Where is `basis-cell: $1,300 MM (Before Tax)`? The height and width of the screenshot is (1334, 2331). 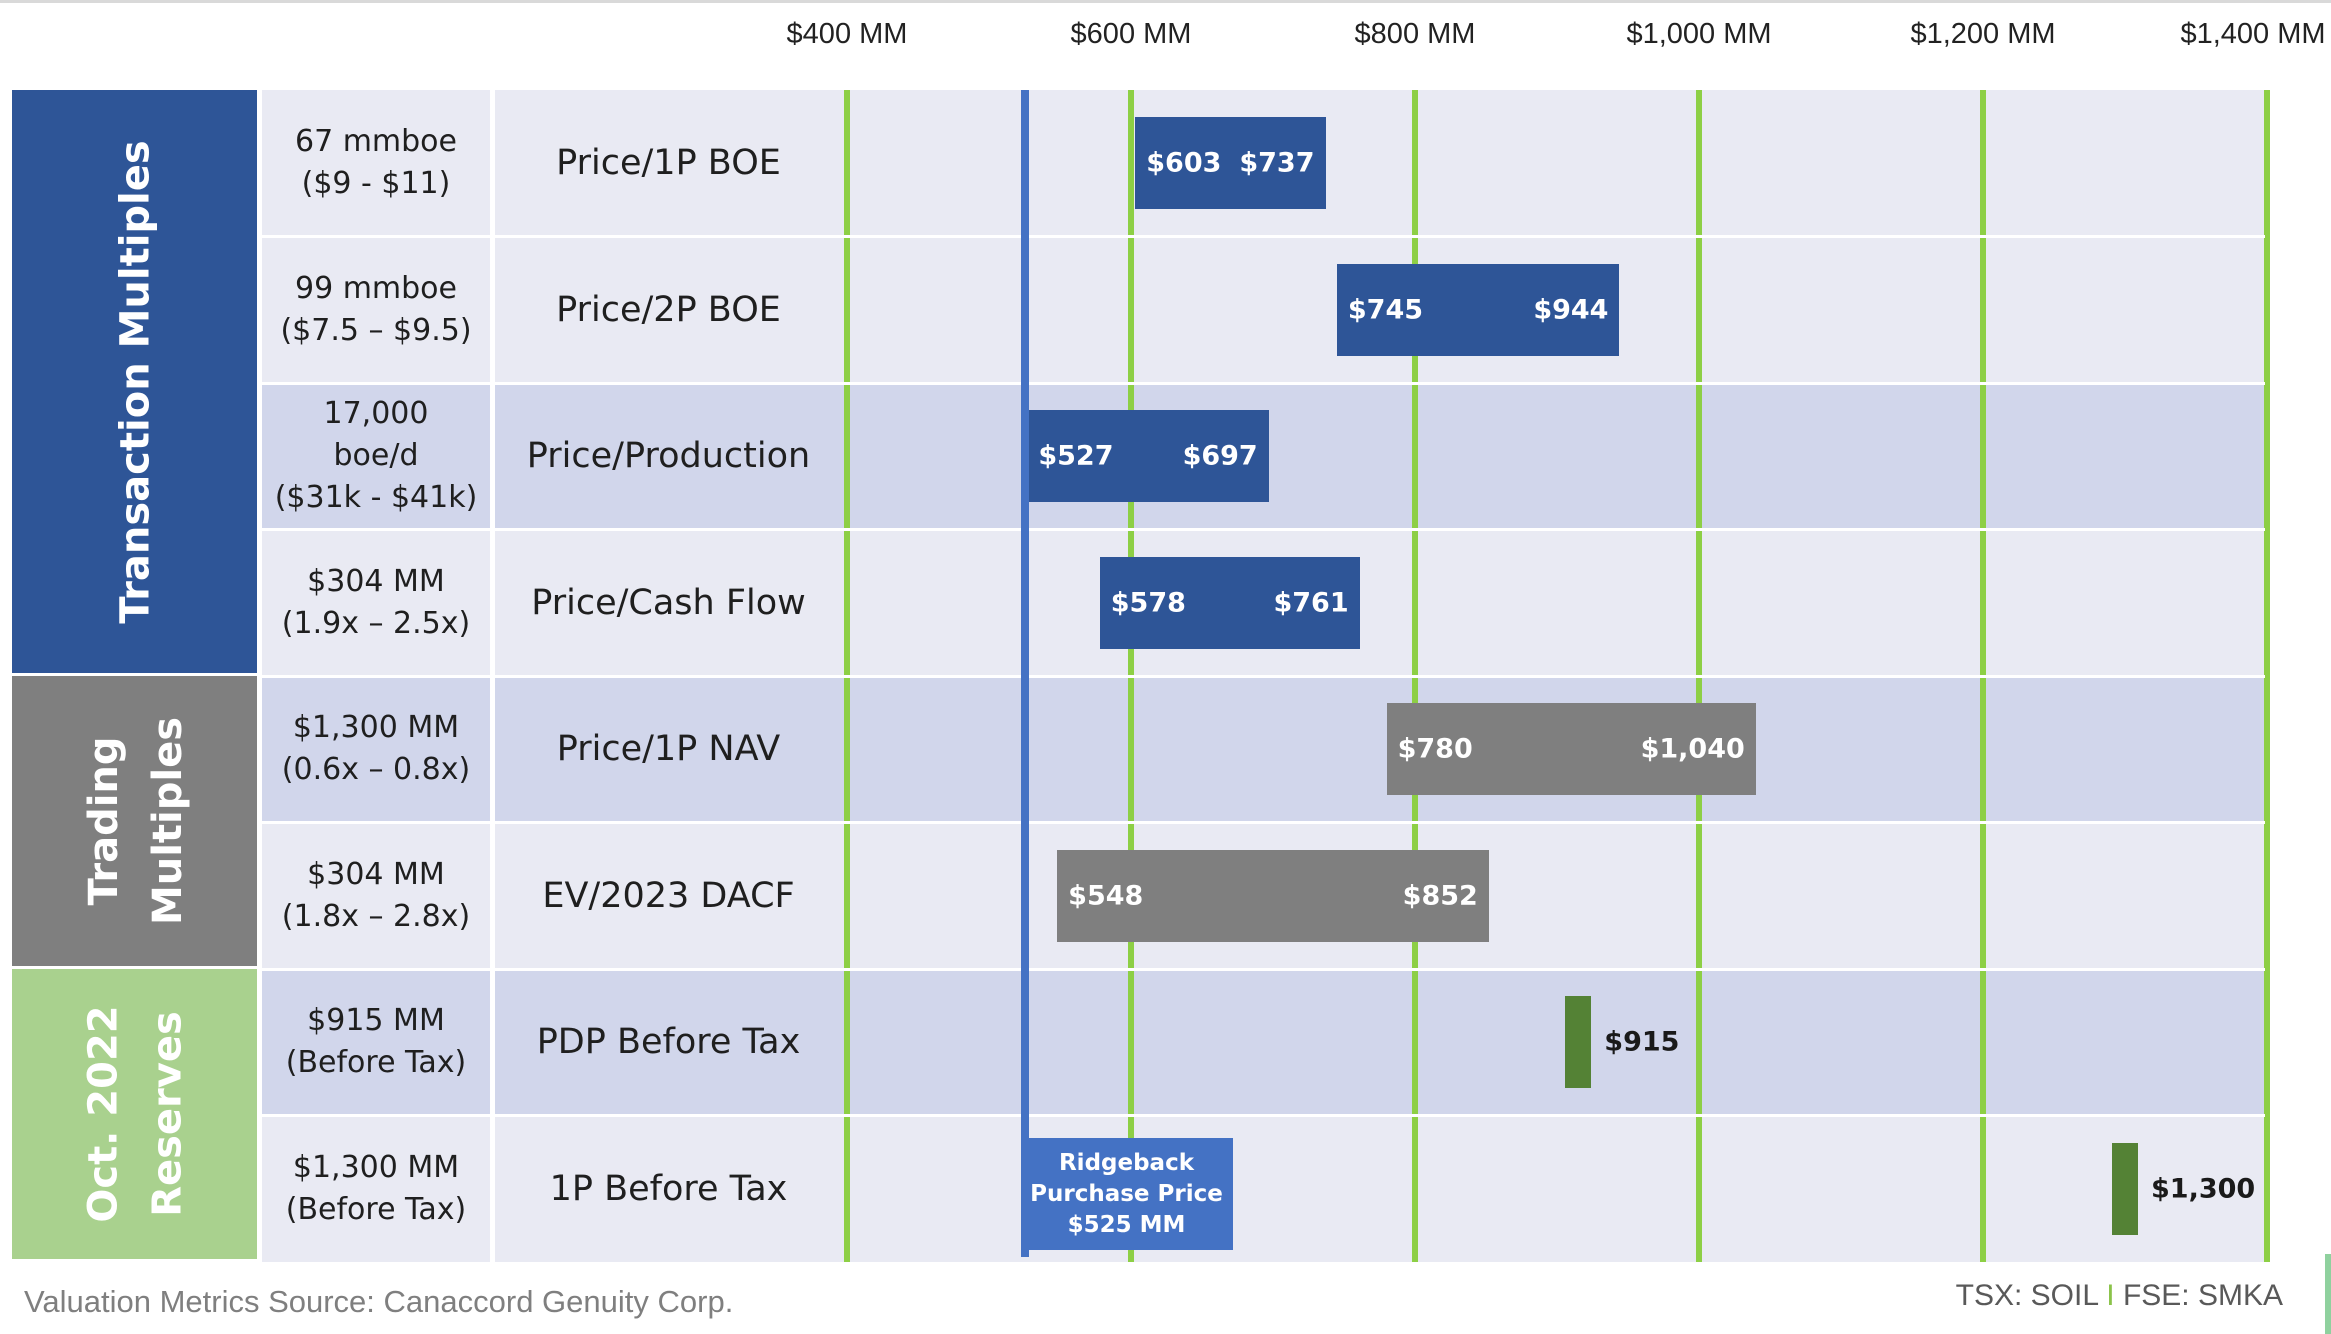
basis-cell: $1,300 MM (Before Tax) is located at coordinates (376, 1189).